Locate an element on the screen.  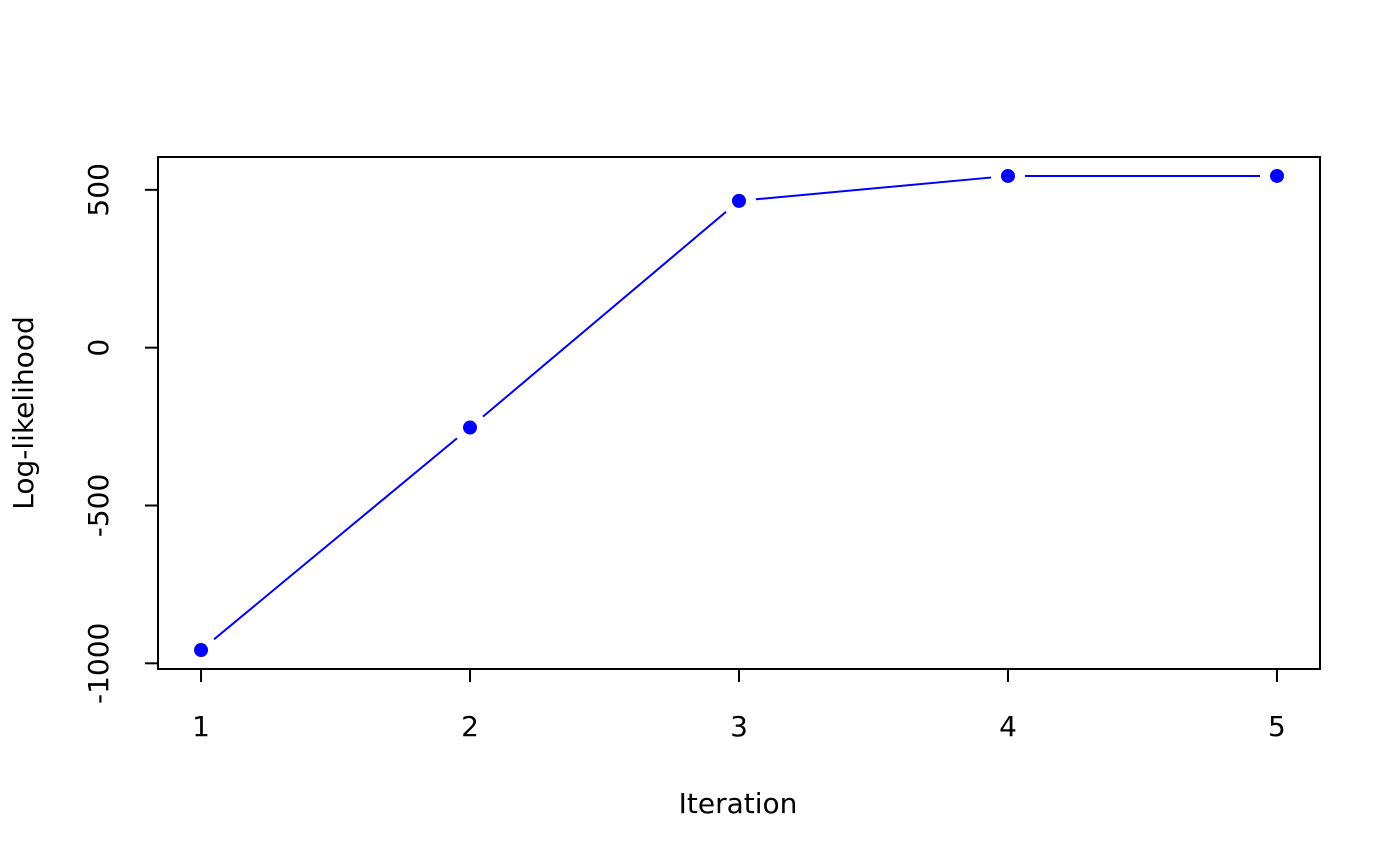
x-tick-label: 3 is located at coordinates (739, 726).